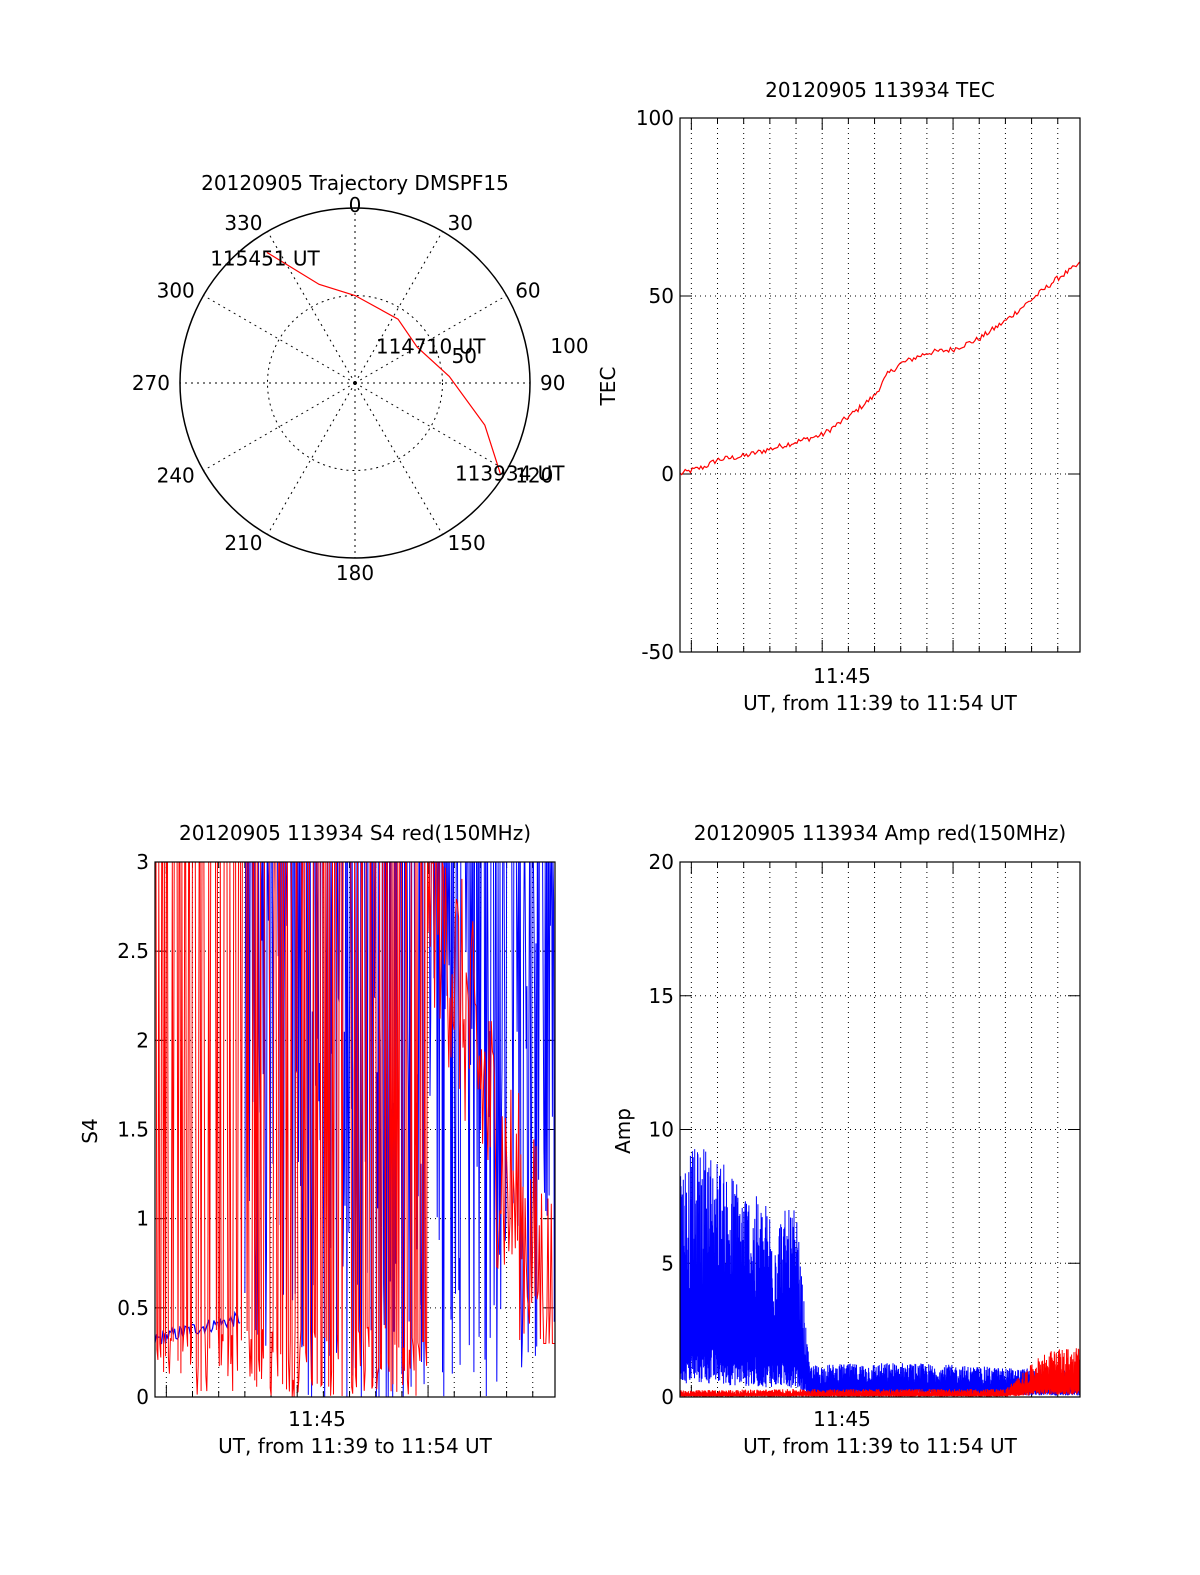 This screenshot has height=1575, width=1200. What do you see at coordinates (880, 1129) in the screenshot?
I see `amp-frame` at bounding box center [880, 1129].